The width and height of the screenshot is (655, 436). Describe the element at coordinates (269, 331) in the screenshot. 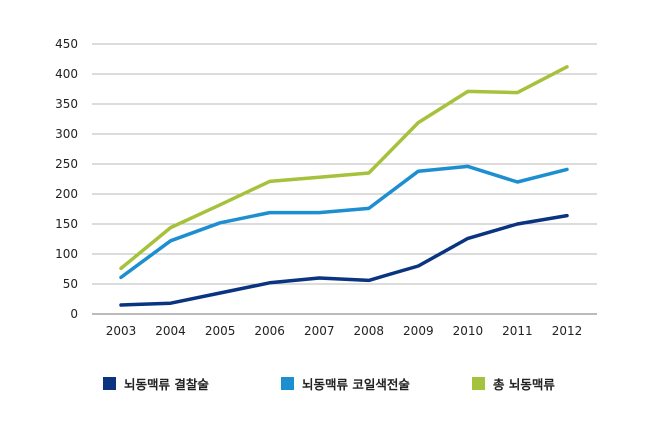

I see `x-tick-label: 2006` at that location.